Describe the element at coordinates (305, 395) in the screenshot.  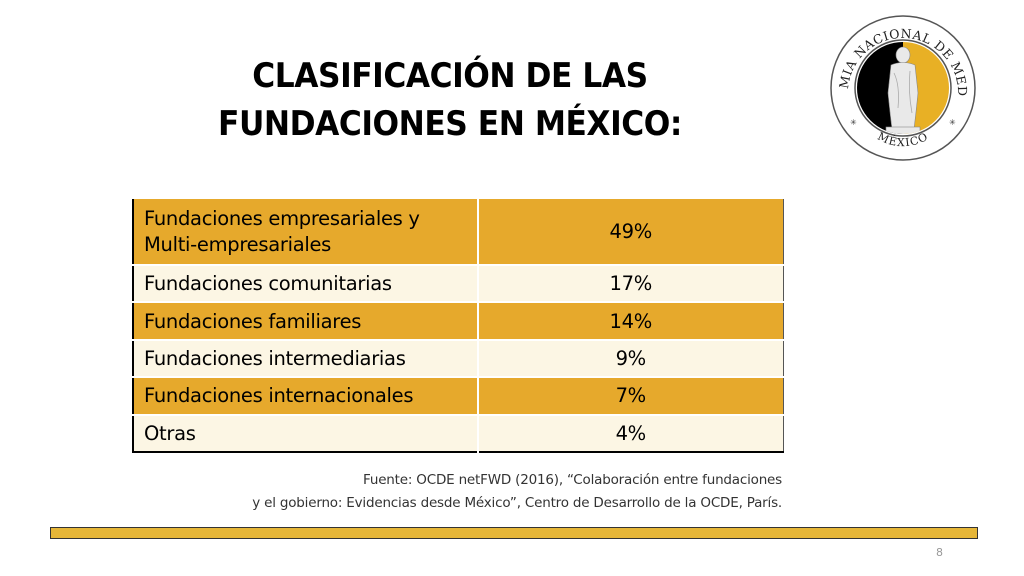
I see `row-label: Fundaciones internacionales` at that location.